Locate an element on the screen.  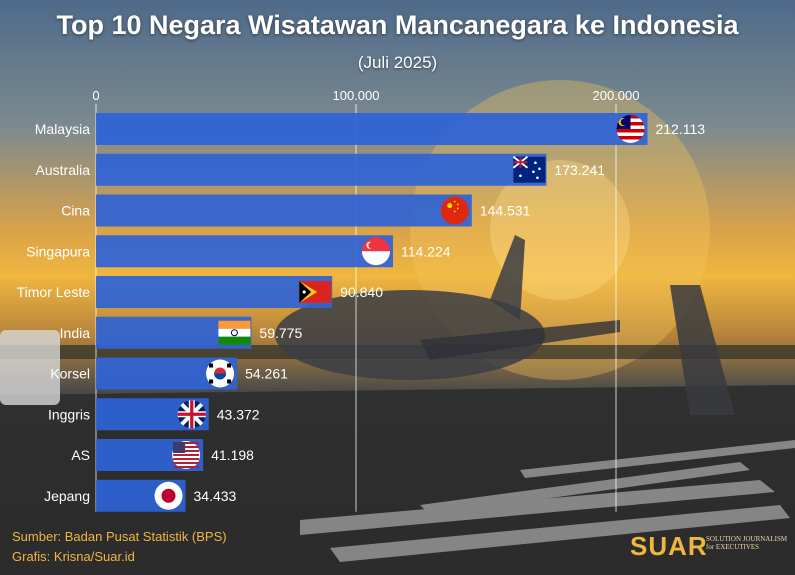
category-label: Inggris is located at coordinates (69, 414).